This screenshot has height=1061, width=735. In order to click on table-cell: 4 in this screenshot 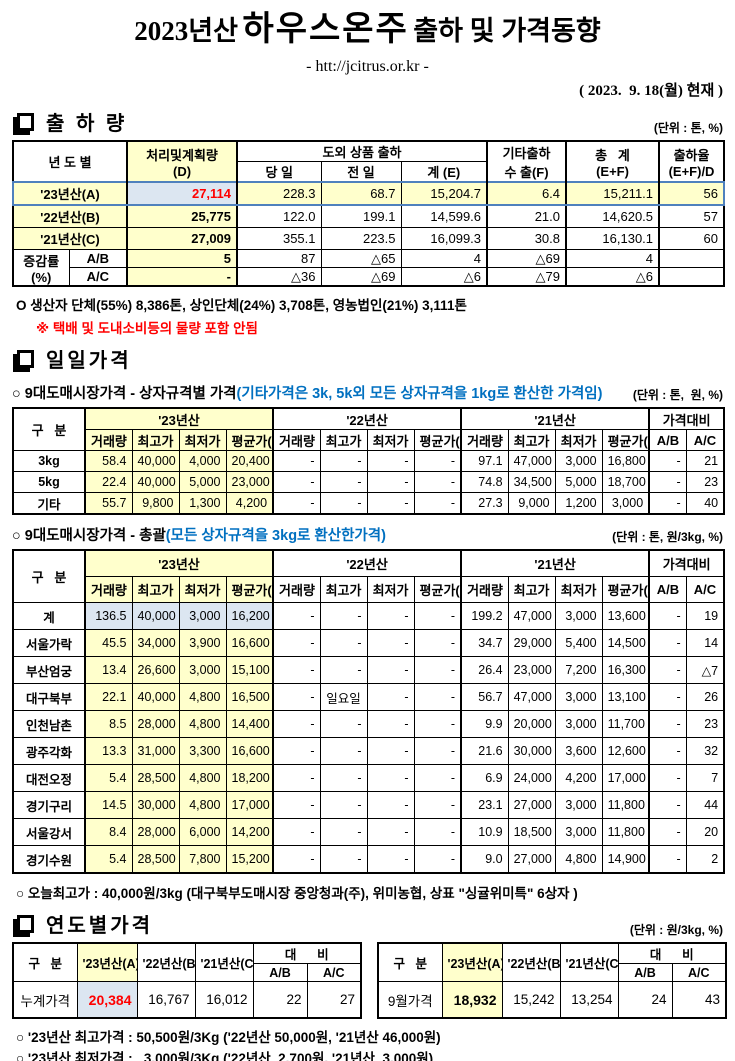, I will do `click(612, 258)`.